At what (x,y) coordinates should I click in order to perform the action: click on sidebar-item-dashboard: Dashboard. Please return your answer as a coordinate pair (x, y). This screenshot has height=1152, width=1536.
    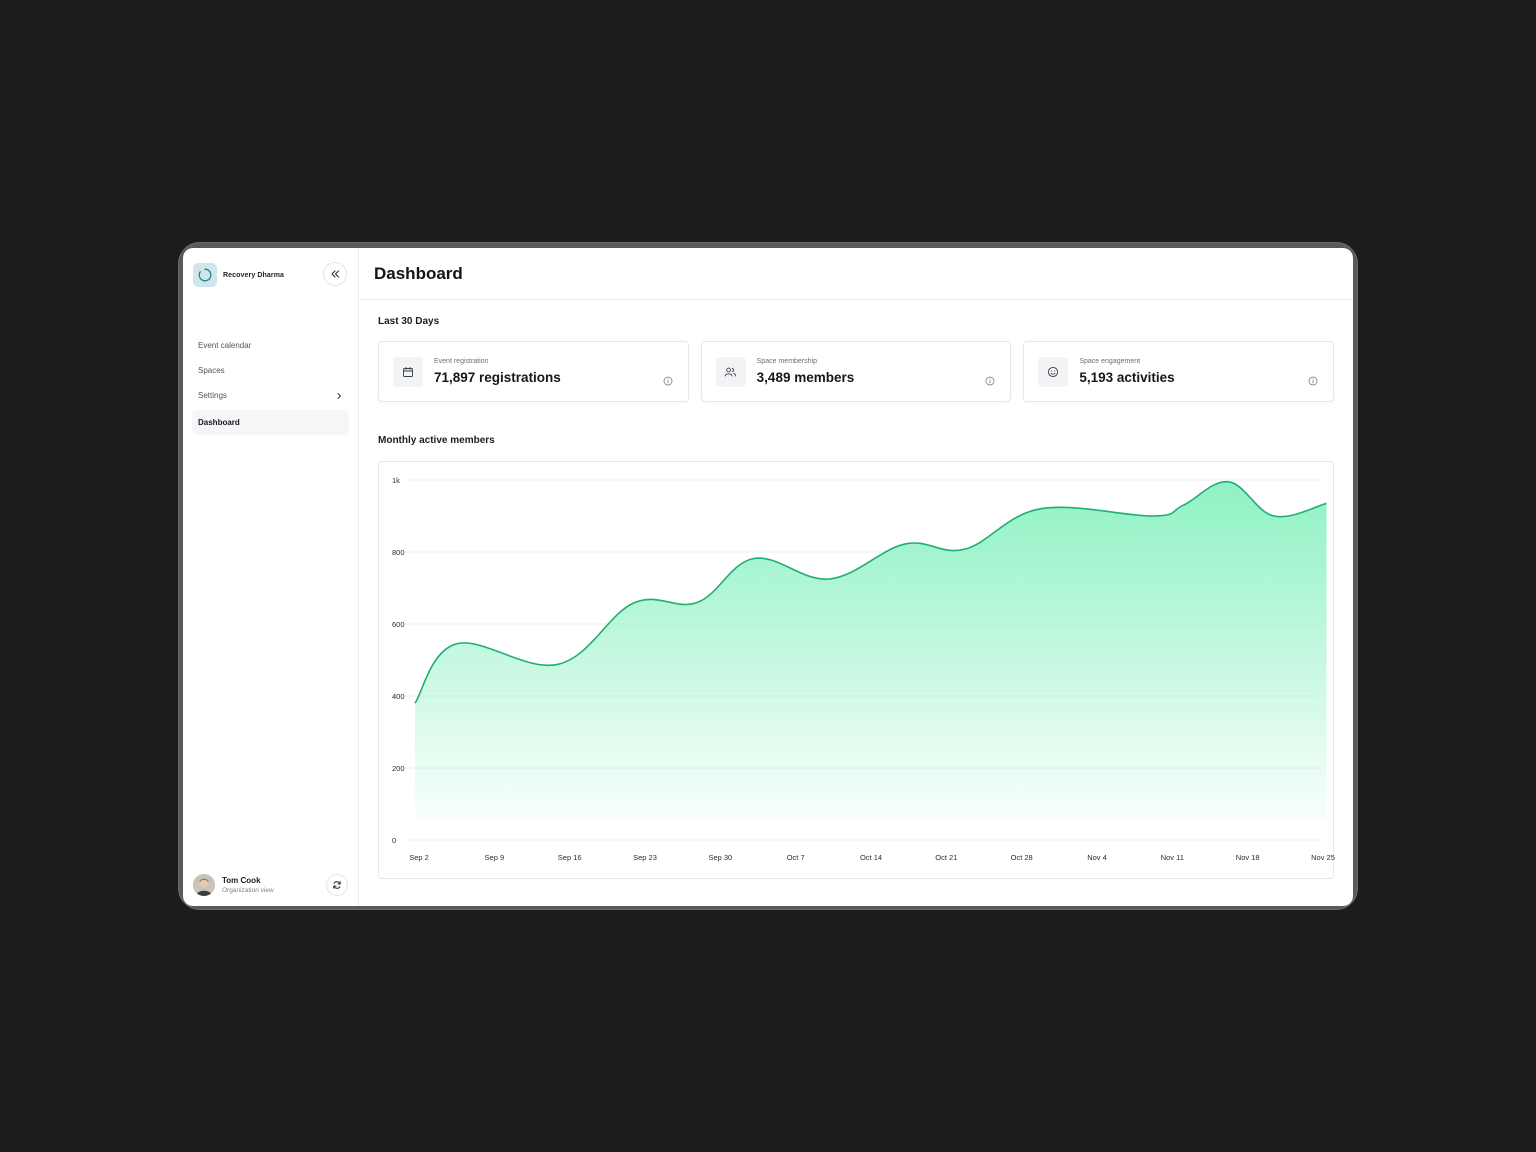
    Looking at the image, I should click on (270, 422).